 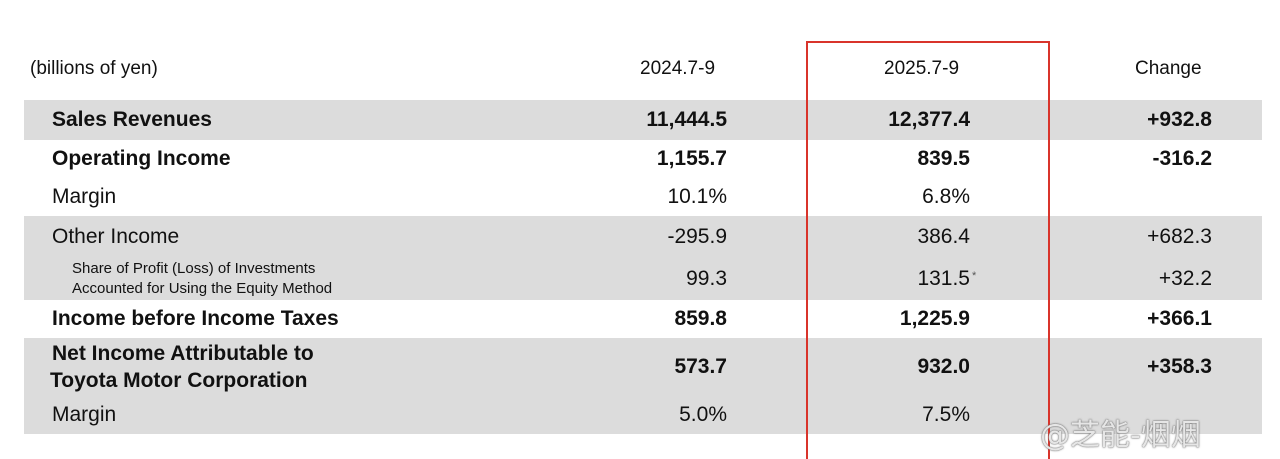 I want to click on cell: +932.8, so click(x=1179, y=119).